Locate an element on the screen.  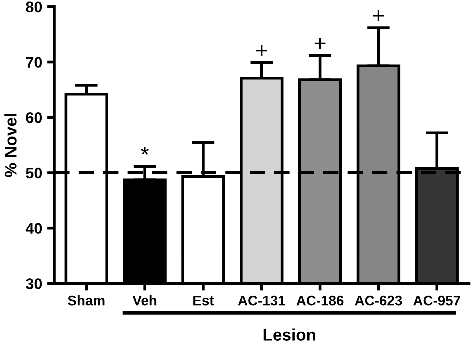
x-tick-label: Veh is located at coordinates (144, 301).